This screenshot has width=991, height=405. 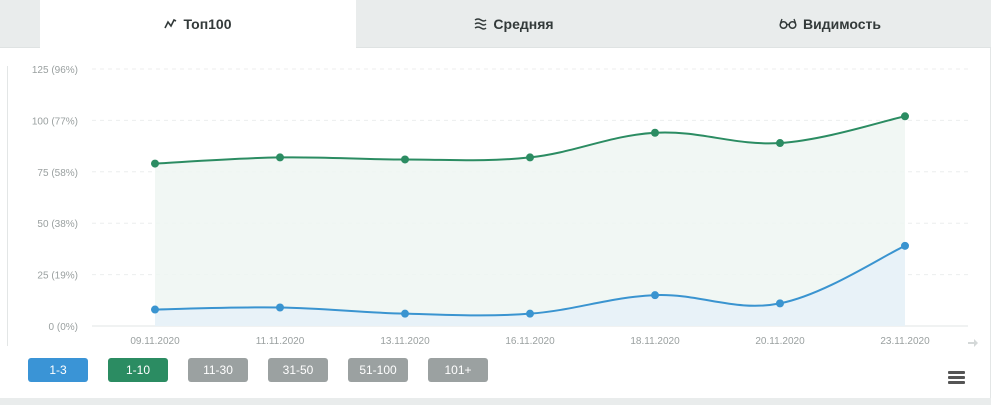 What do you see at coordinates (218, 370) in the screenshot?
I see `range-button-11-30: 11-30` at bounding box center [218, 370].